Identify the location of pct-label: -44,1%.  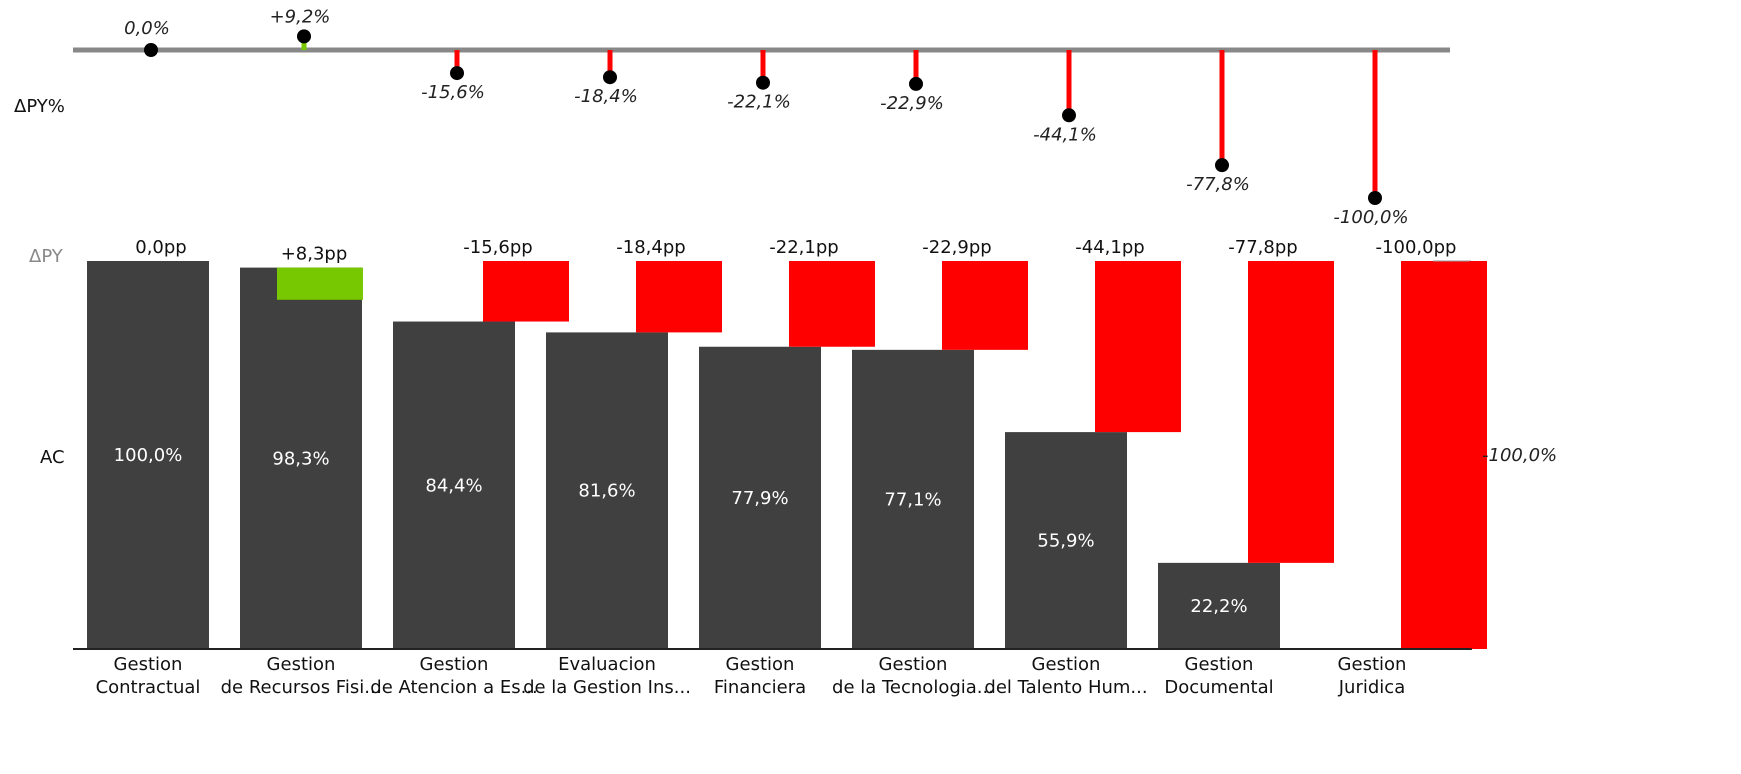
(1065, 134).